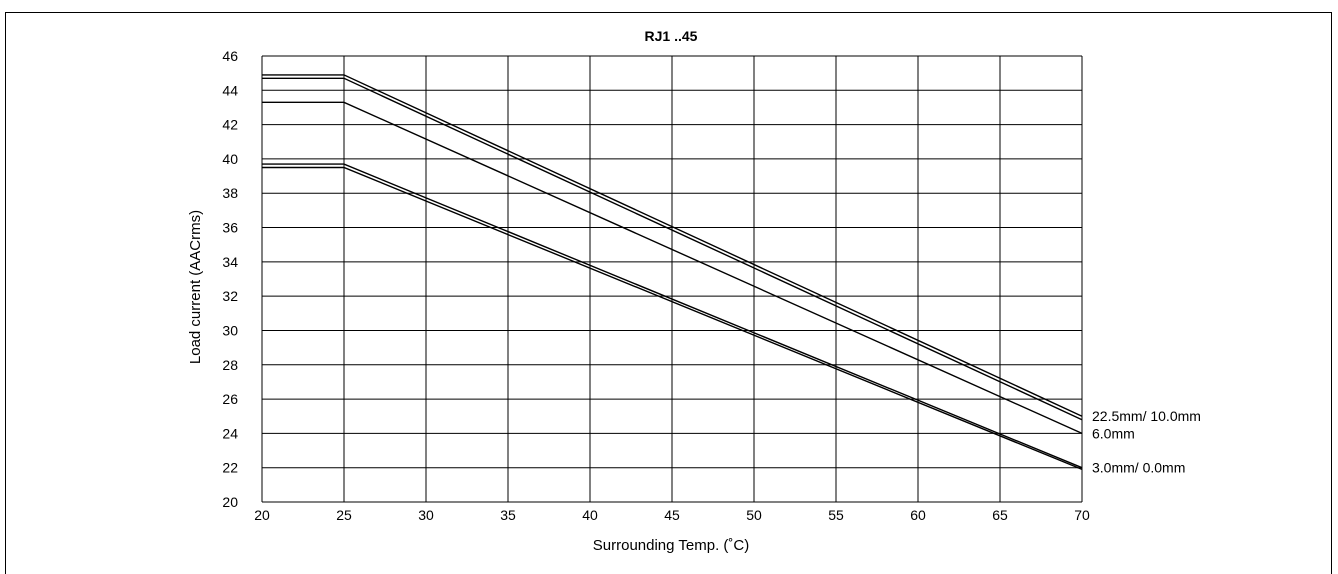  I want to click on y-axis-label: Load current (AACrms), so click(195, 287).